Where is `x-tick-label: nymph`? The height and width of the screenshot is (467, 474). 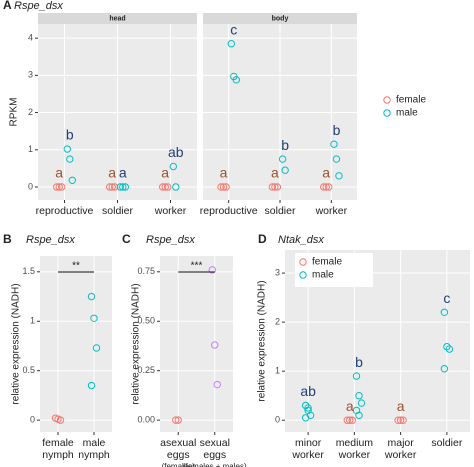
x-tick-label: nymph is located at coordinates (58, 455).